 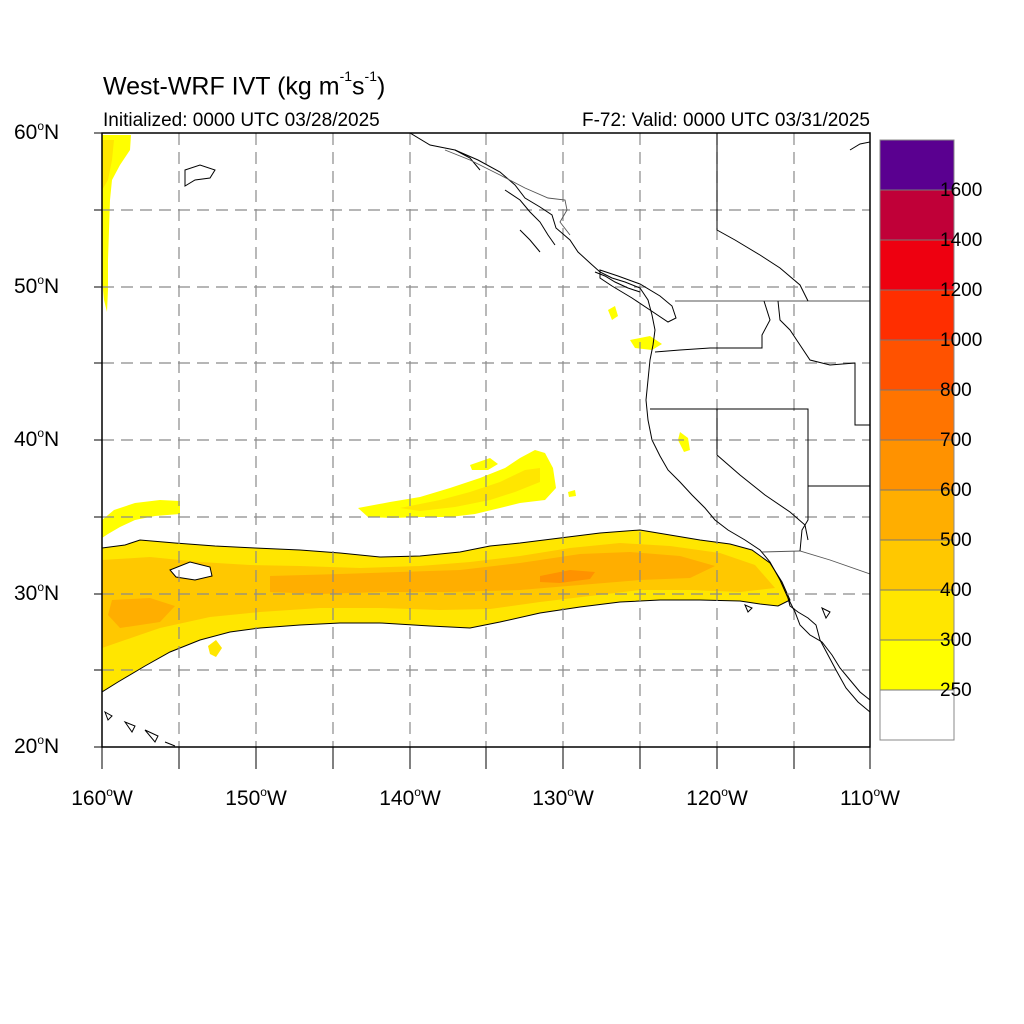 What do you see at coordinates (956, 390) in the screenshot?
I see `colorbar-label-800: 800` at bounding box center [956, 390].